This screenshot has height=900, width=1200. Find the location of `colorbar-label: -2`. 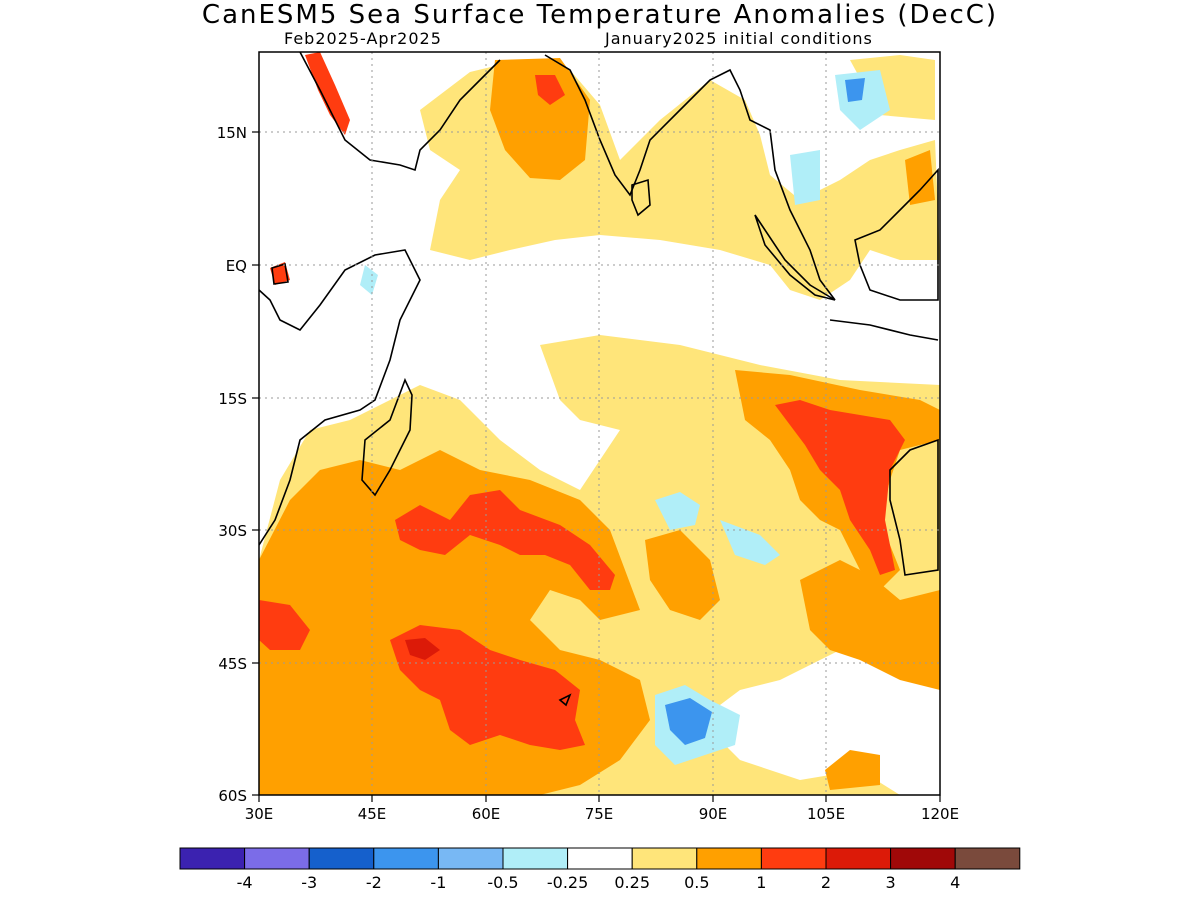

colorbar-label: -2 is located at coordinates (374, 882).